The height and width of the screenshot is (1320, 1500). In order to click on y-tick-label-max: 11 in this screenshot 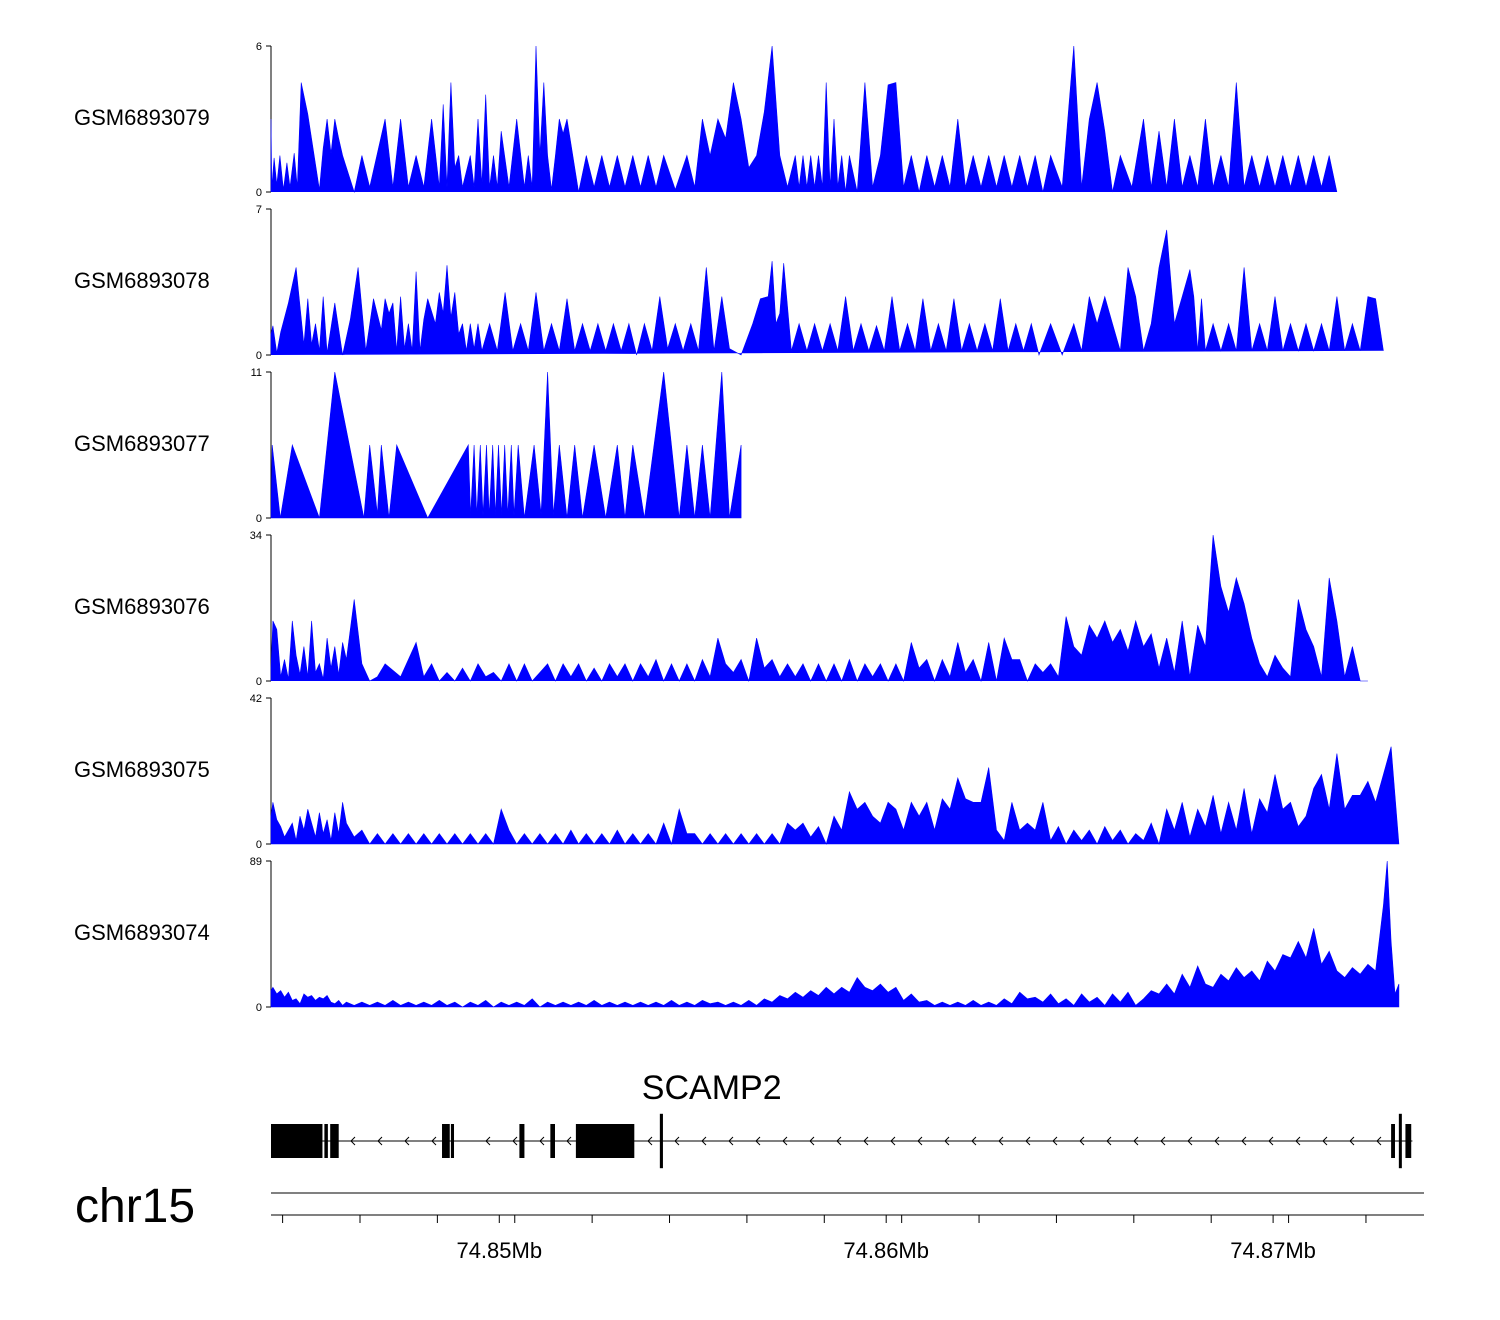, I will do `click(256, 373)`.